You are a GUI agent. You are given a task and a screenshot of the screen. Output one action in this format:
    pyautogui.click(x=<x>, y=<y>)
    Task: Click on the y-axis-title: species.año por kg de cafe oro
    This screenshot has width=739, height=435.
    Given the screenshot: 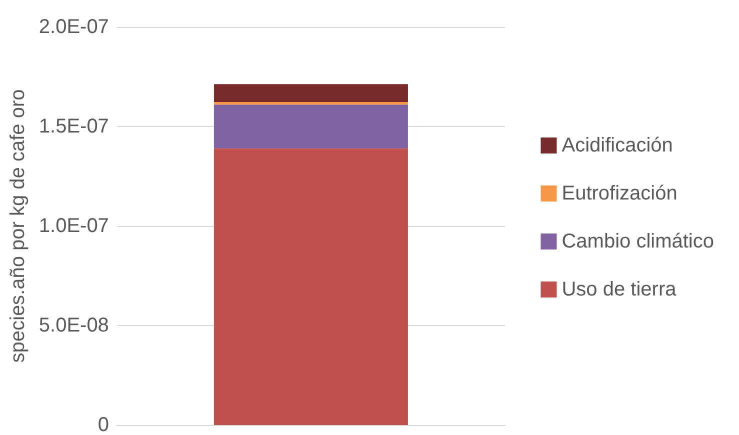 What is the action you would take?
    pyautogui.click(x=18, y=226)
    